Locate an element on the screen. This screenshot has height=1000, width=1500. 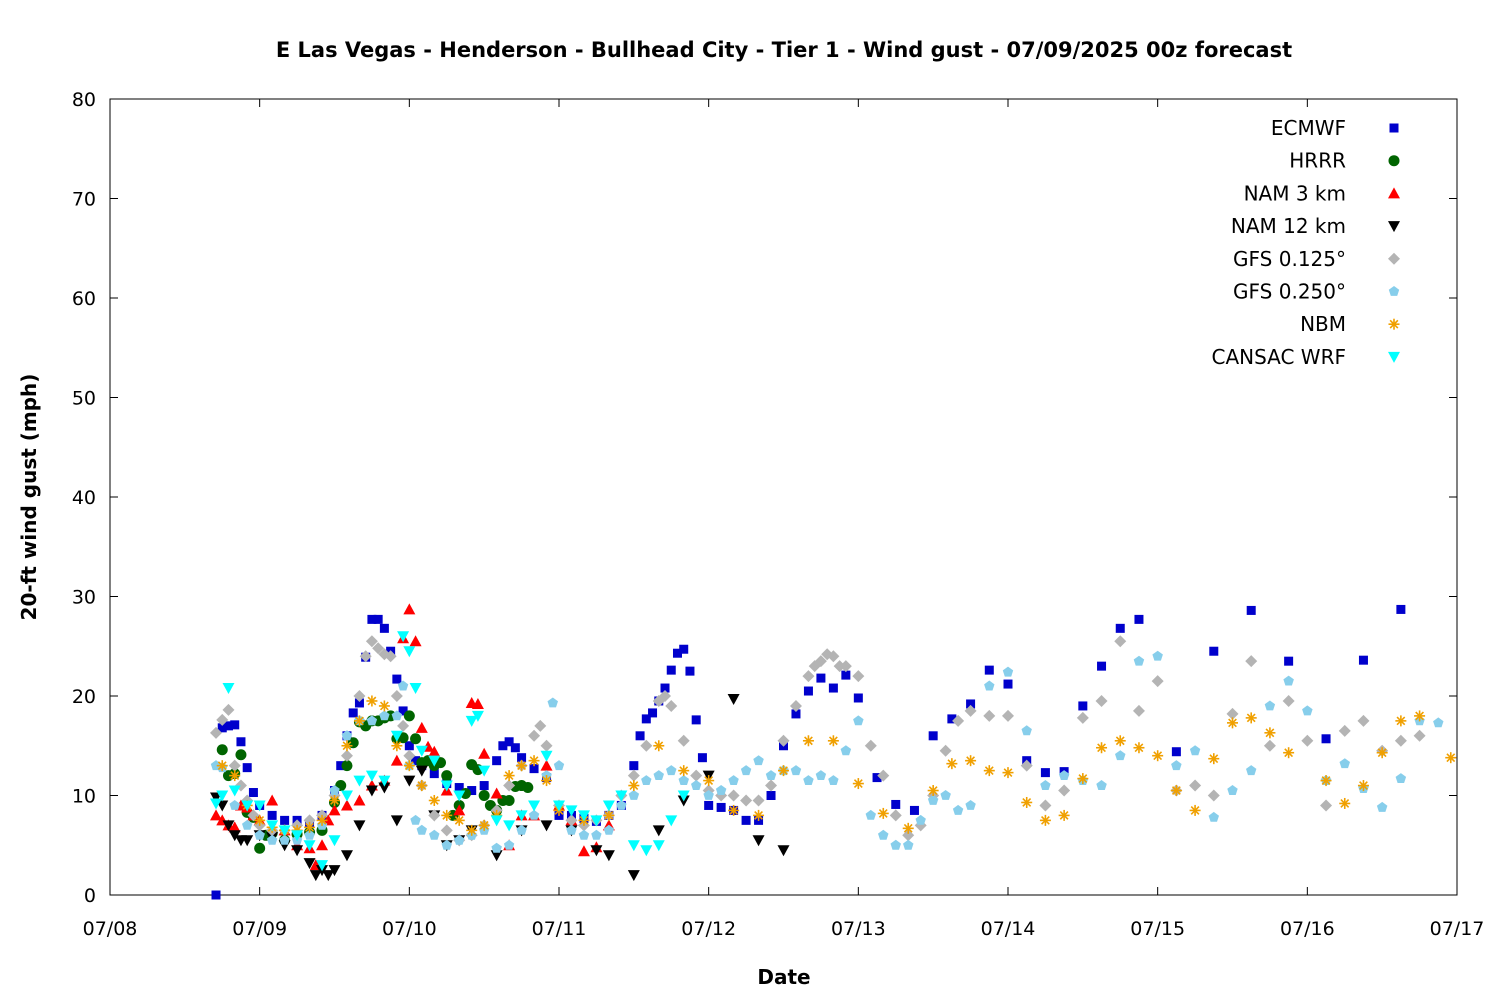
legend-label: CANSAC WRF is located at coordinates (1278, 357).